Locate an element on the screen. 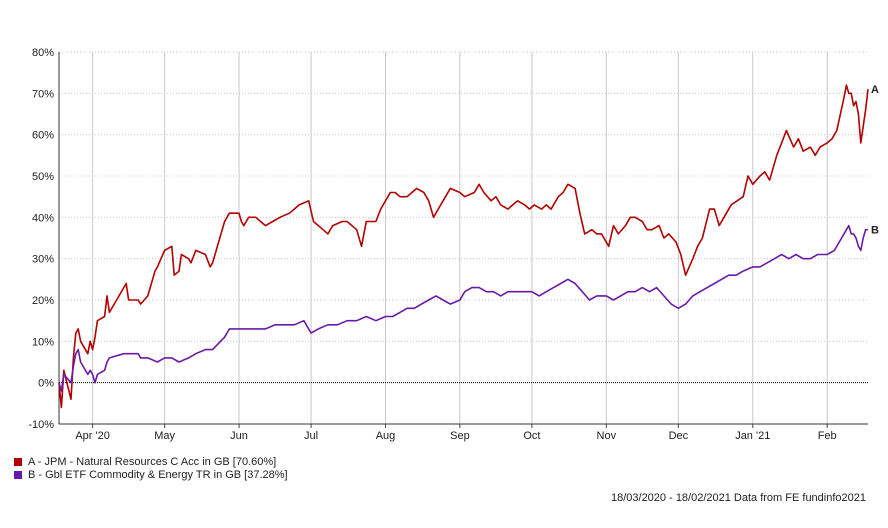  x-tick-label: Apr '20 is located at coordinates (92, 436).